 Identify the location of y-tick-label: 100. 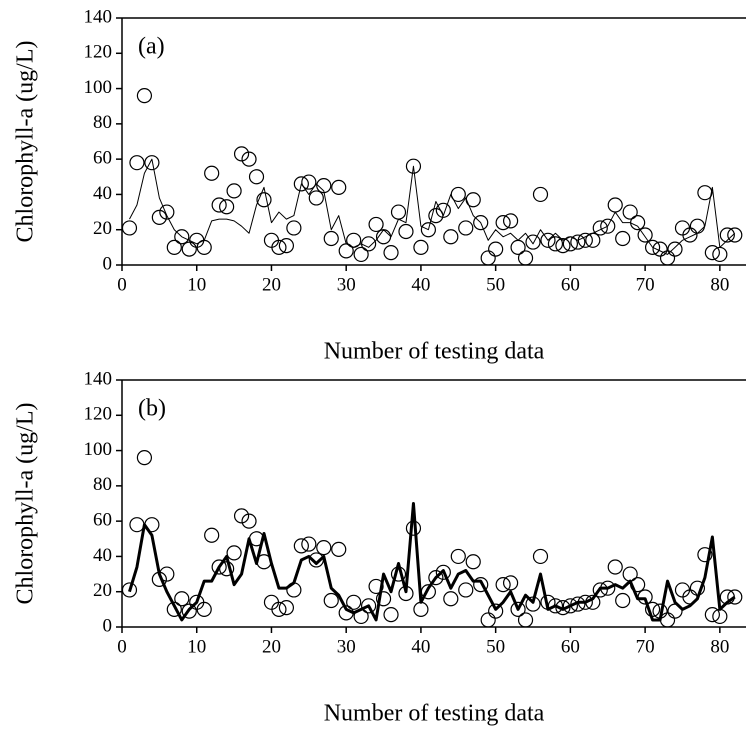
(98, 87).